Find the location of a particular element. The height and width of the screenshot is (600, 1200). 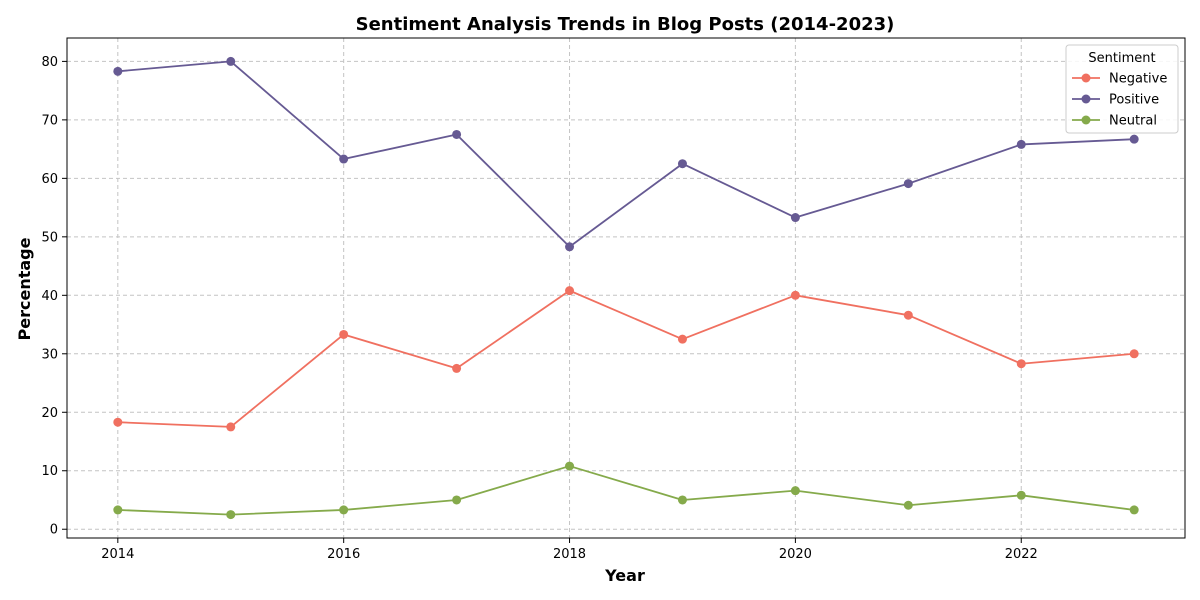

x-tick-label: 2020 is located at coordinates (795, 554).